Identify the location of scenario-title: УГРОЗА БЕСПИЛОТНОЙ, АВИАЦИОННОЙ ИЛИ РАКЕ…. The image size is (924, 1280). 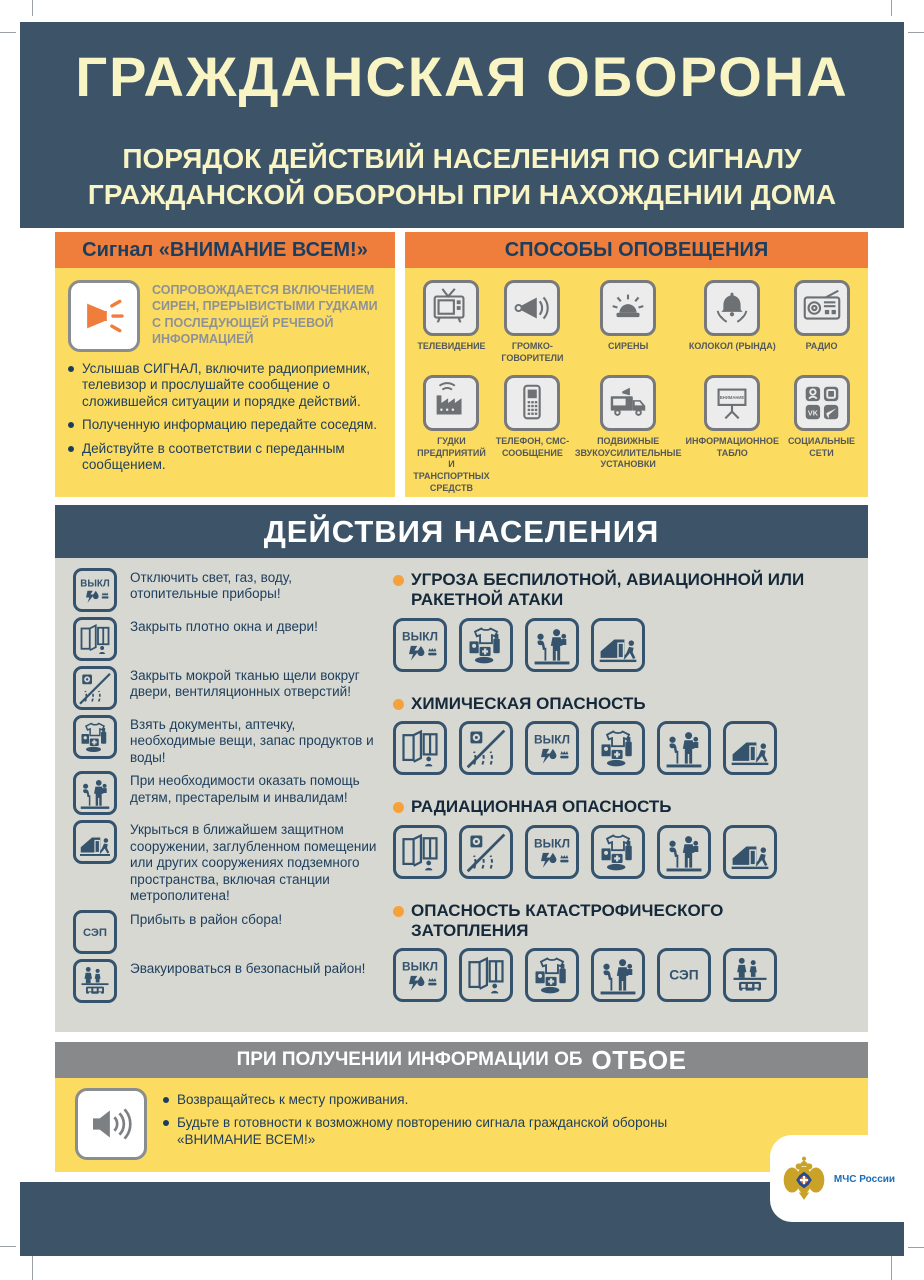
(608, 590).